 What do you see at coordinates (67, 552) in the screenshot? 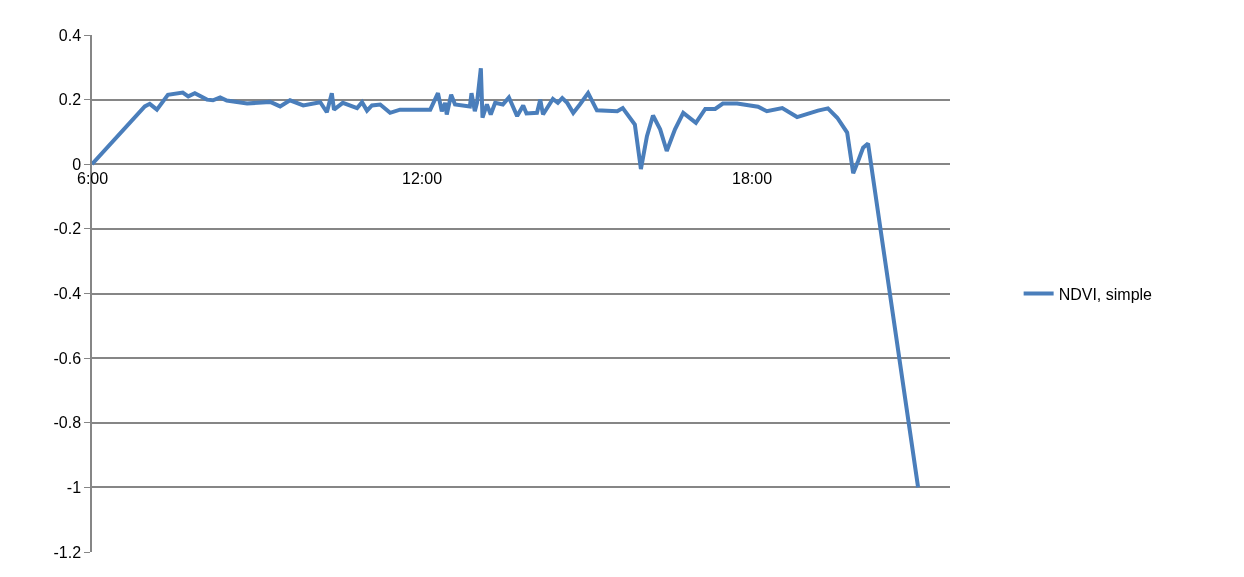
I see `y-tick-label: -1.2` at bounding box center [67, 552].